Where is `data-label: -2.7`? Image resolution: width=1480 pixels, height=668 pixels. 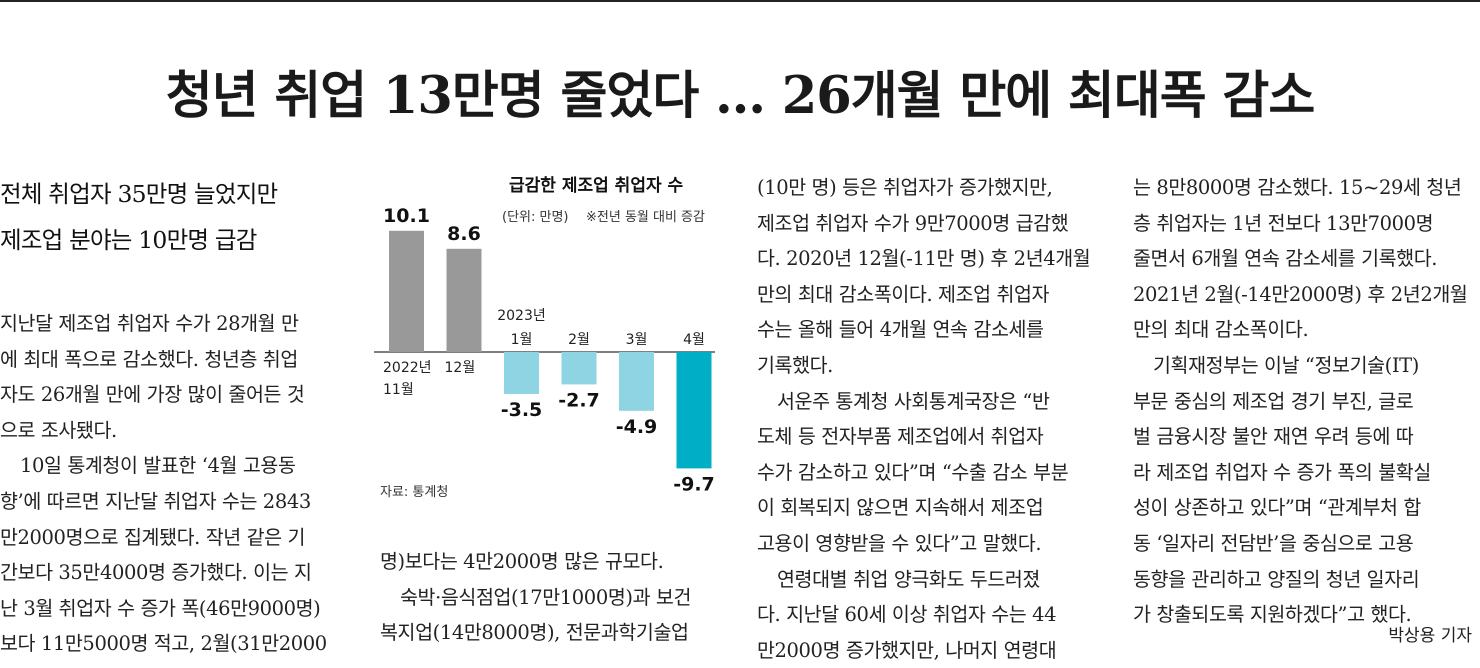
data-label: -2.7 is located at coordinates (579, 400).